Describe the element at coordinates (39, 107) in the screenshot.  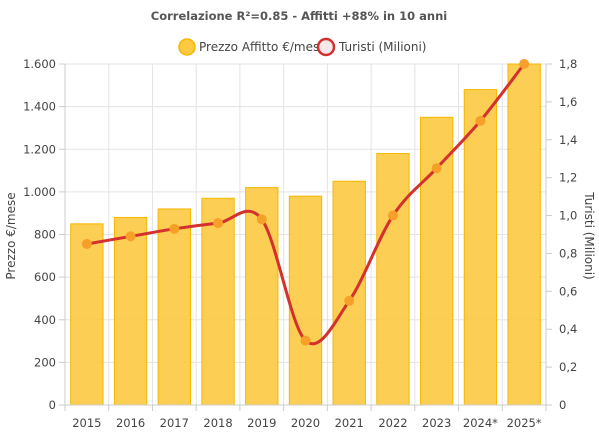
I see `left-tick-label-7: 1.400` at that location.